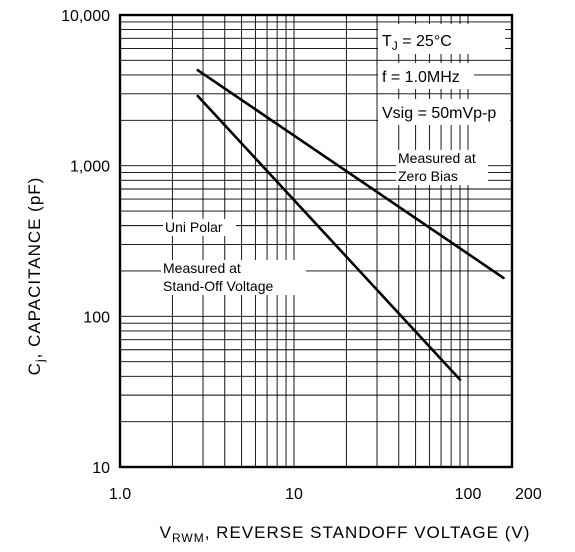  I want to click on annotation-standoff-bg, so click(233, 277).